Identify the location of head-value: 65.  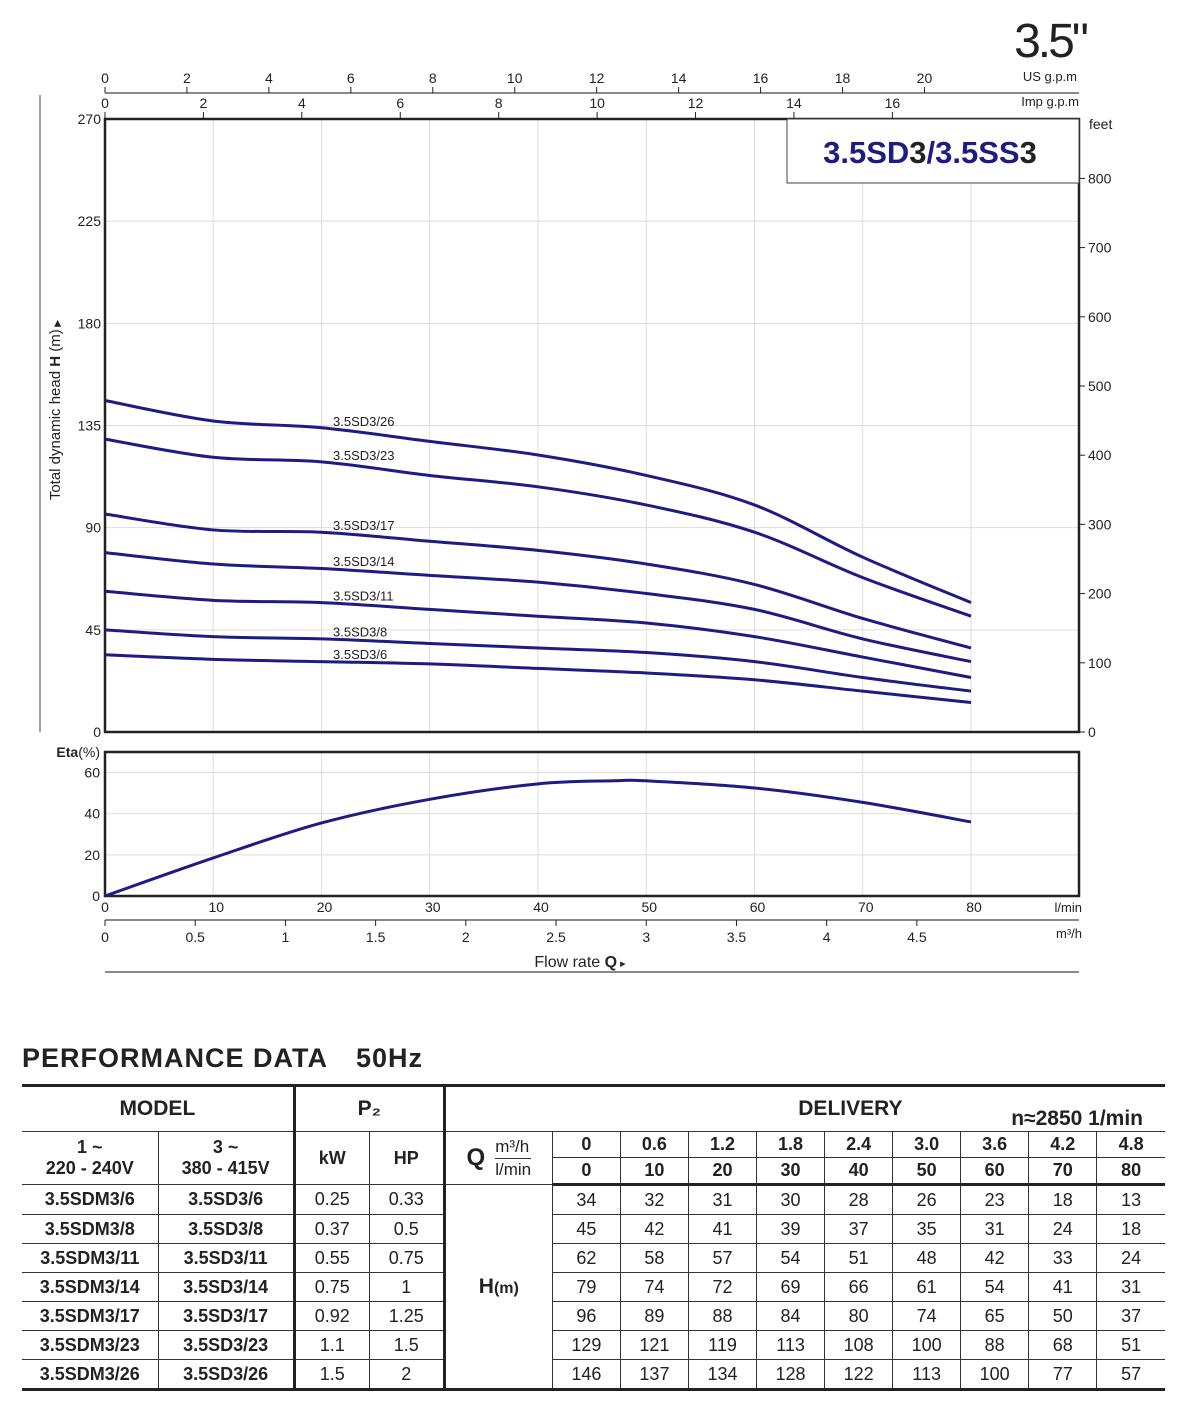
(995, 1316).